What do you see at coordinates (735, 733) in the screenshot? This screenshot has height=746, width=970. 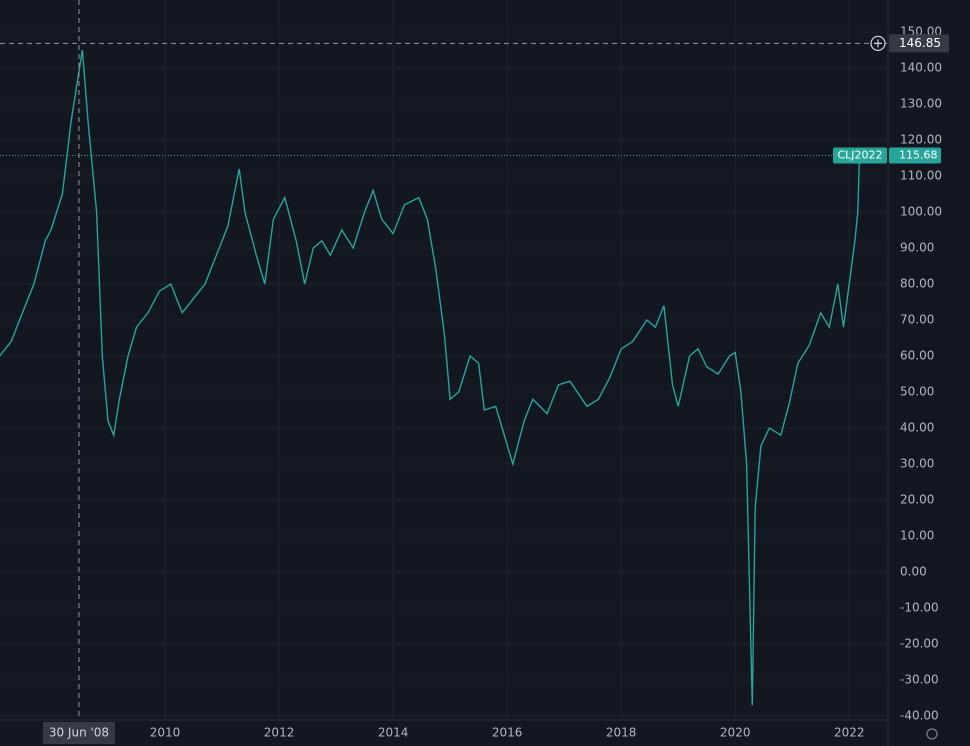 I see `x-tick-label: 2020` at bounding box center [735, 733].